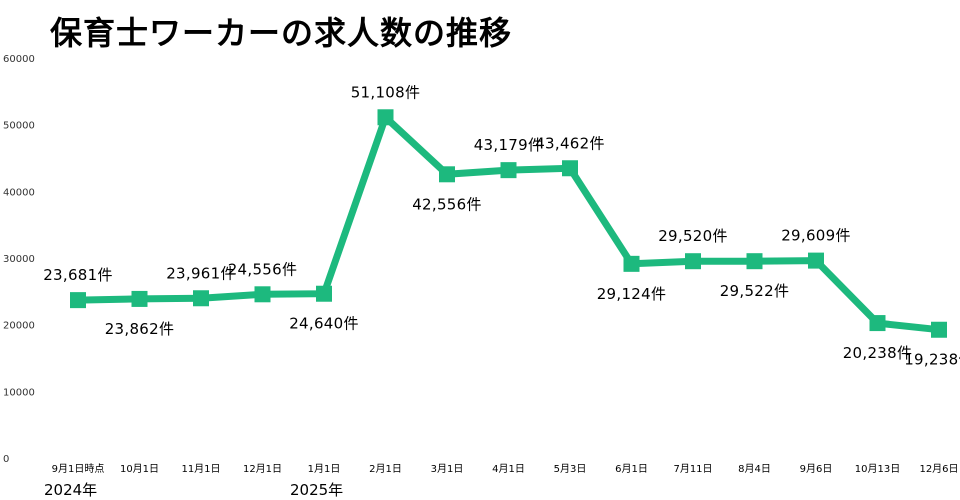 Image resolution: width=960 pixels, height=500 pixels. I want to click on data-label: 43,179件, so click(509, 145).